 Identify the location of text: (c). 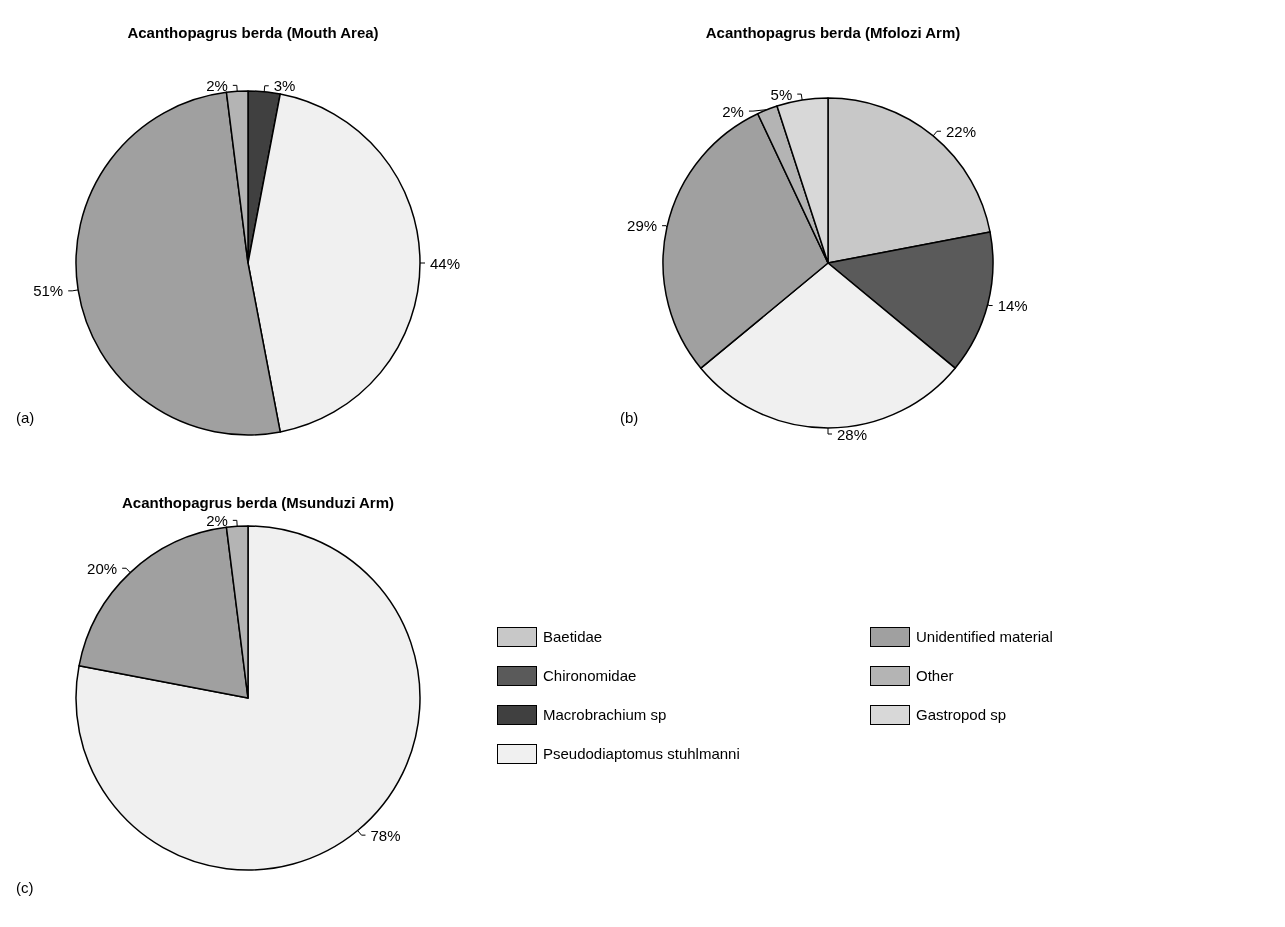
(25, 887).